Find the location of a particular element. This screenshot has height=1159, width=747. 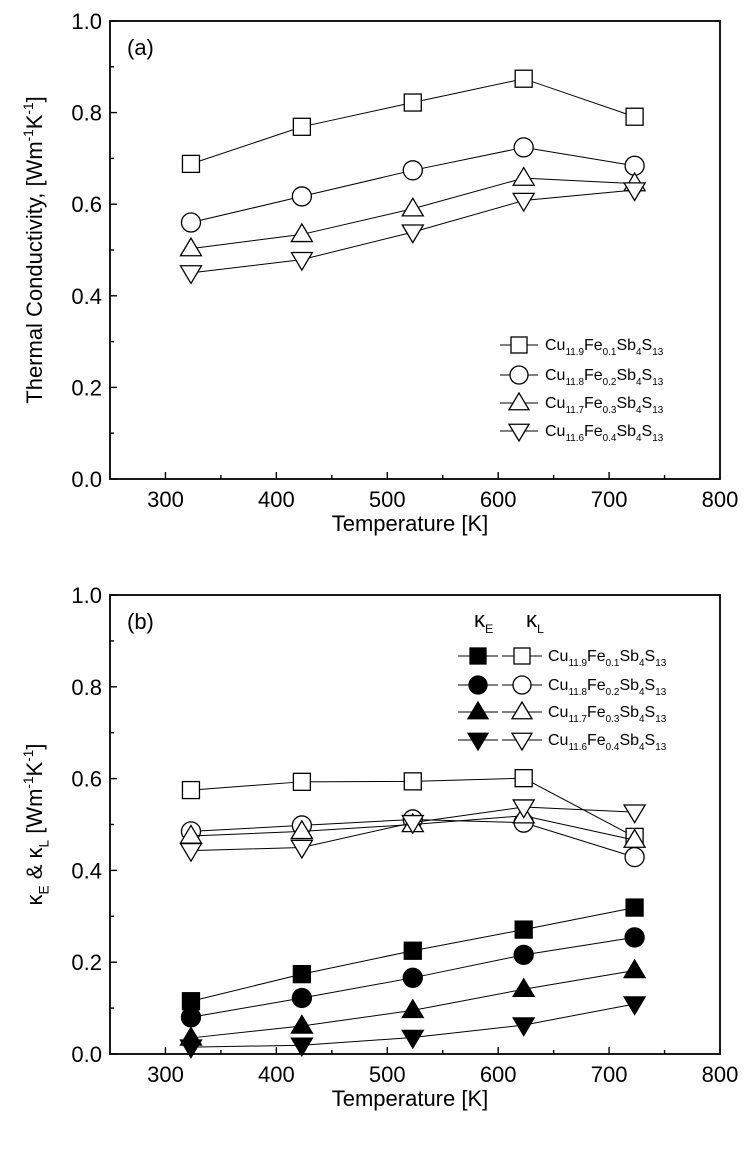

series-Cu11.7Fe0.3Sb4S13 is located at coordinates (413, 211).